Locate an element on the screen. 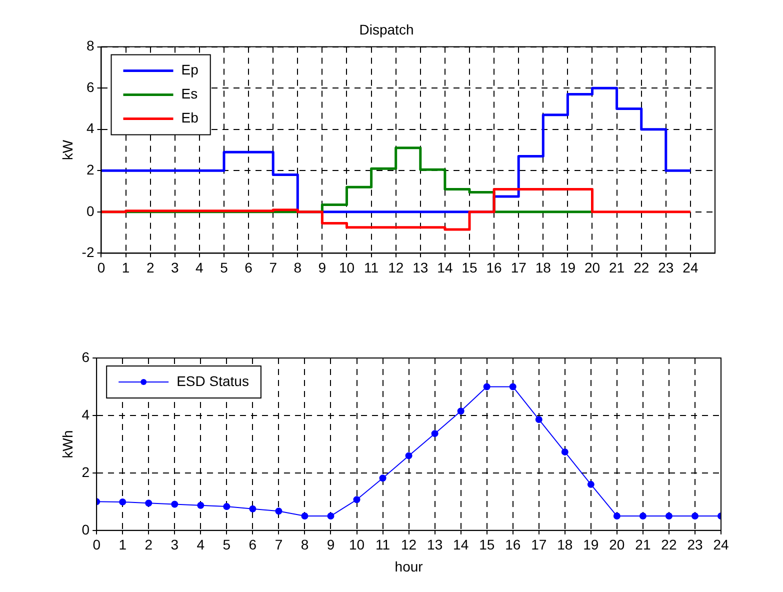 This screenshot has width=783, height=592. x-tick-label: 0 is located at coordinates (101, 267).